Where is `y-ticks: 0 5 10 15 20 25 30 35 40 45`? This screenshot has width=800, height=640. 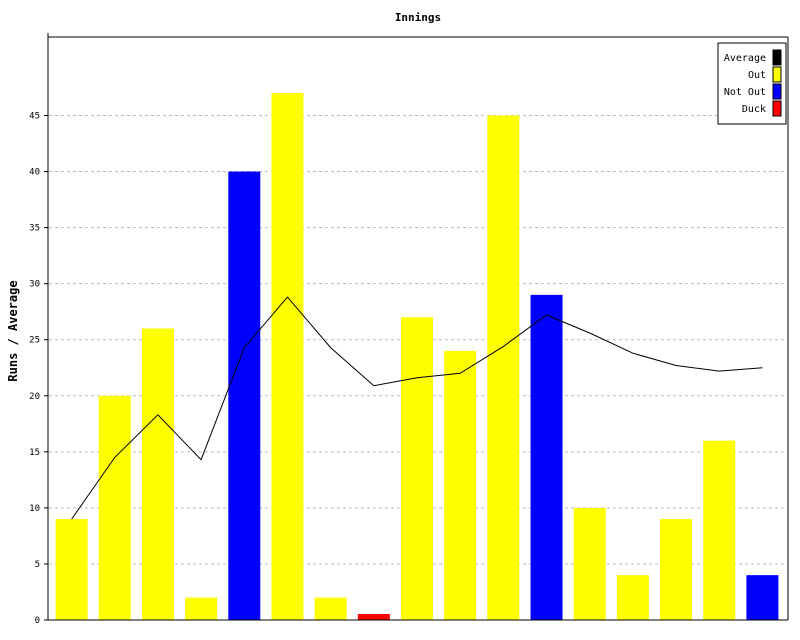 y-ticks: 0 5 10 15 20 25 30 35 40 45 is located at coordinates (38, 368).